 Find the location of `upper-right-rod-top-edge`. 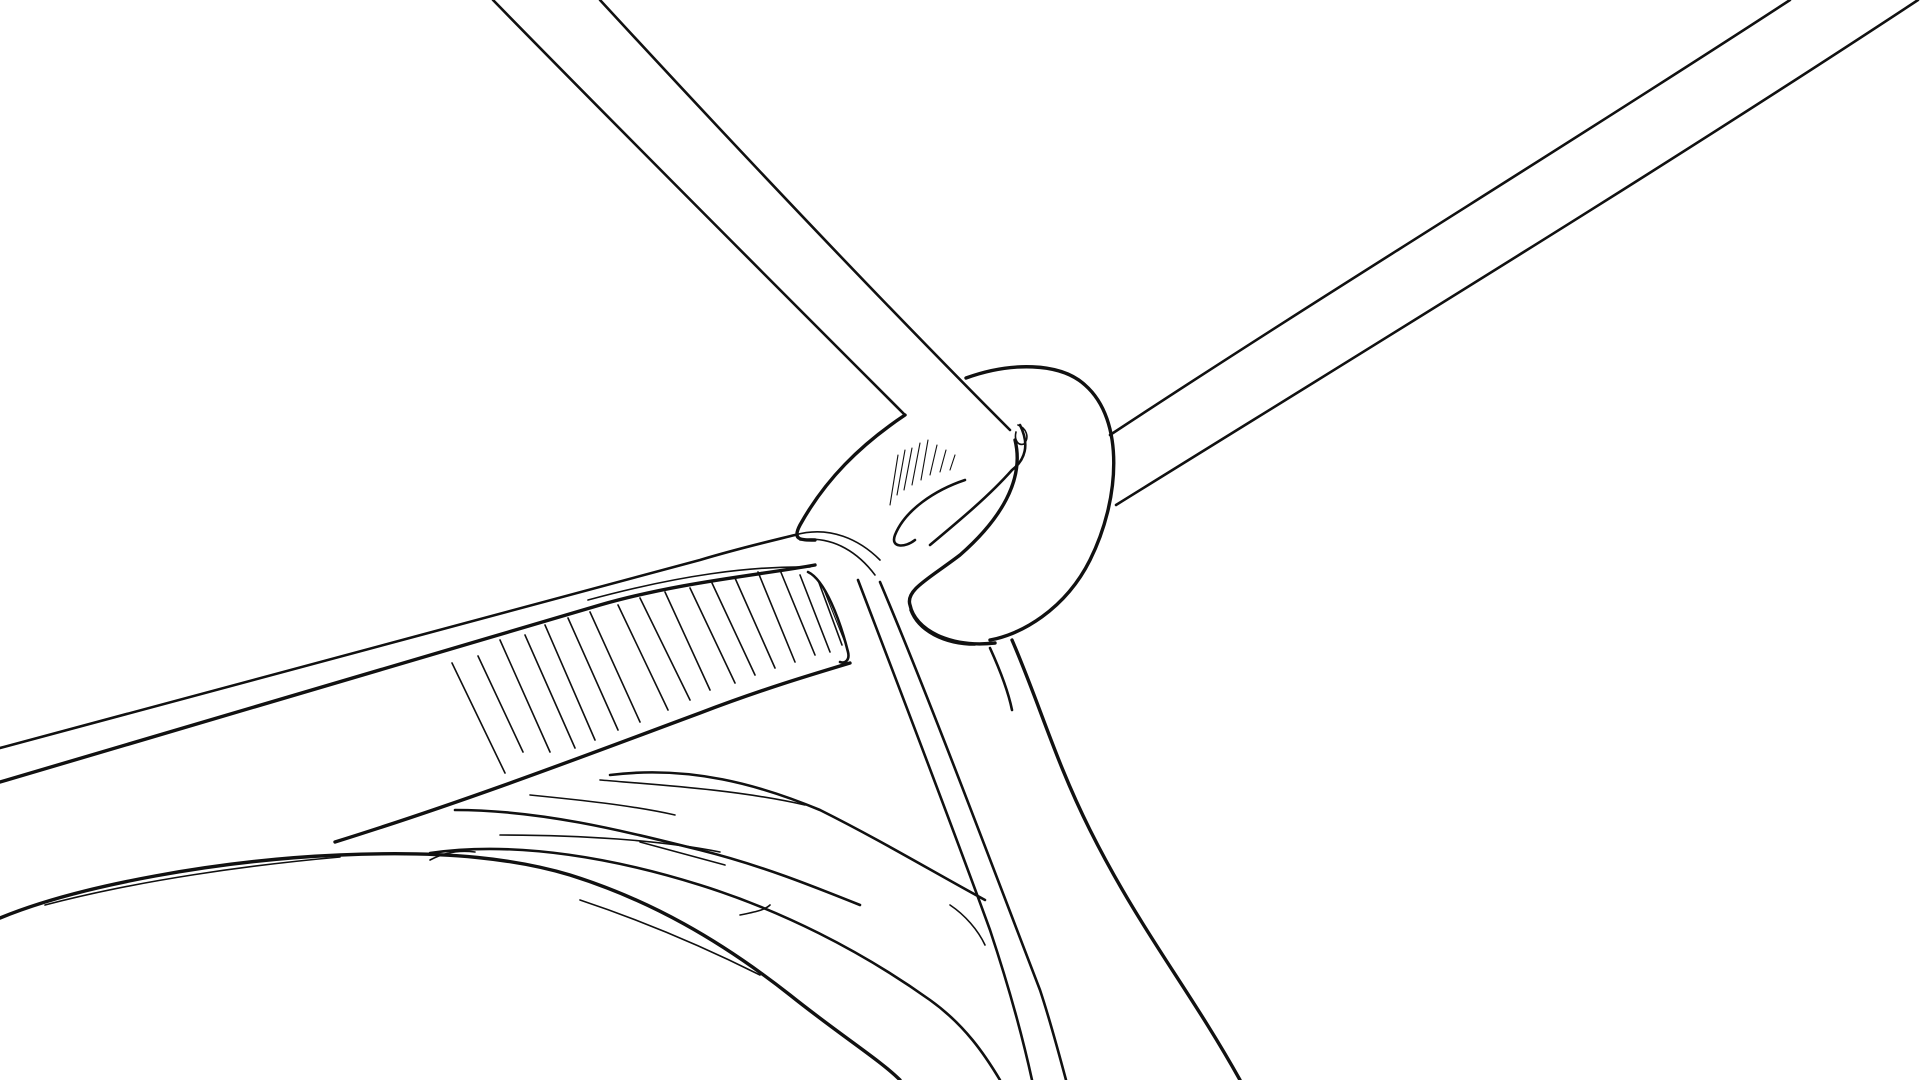

upper-right-rod-top-edge is located at coordinates (1450, 218).